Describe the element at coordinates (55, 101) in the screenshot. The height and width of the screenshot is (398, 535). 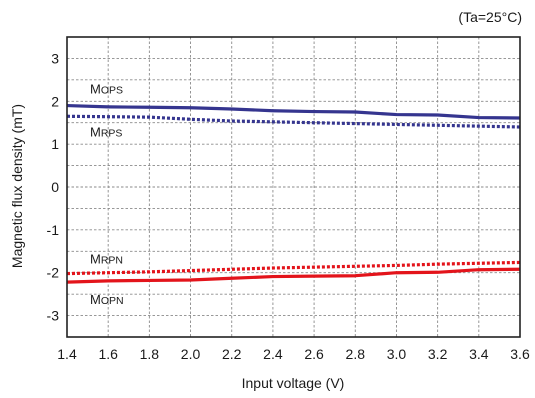
I see `y-tick-label: 2` at that location.